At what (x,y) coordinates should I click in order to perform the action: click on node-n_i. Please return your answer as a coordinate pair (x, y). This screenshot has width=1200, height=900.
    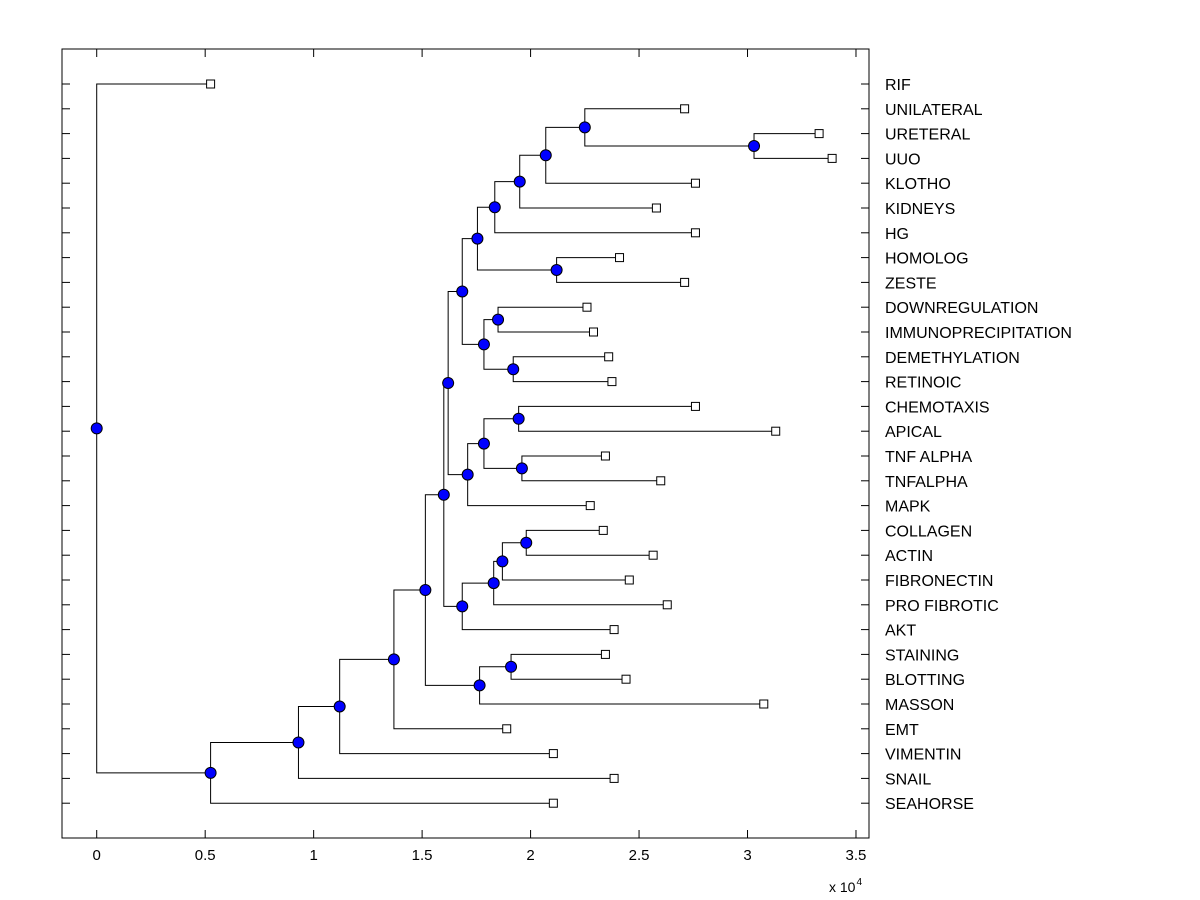
    Looking at the image, I should click on (448, 383).